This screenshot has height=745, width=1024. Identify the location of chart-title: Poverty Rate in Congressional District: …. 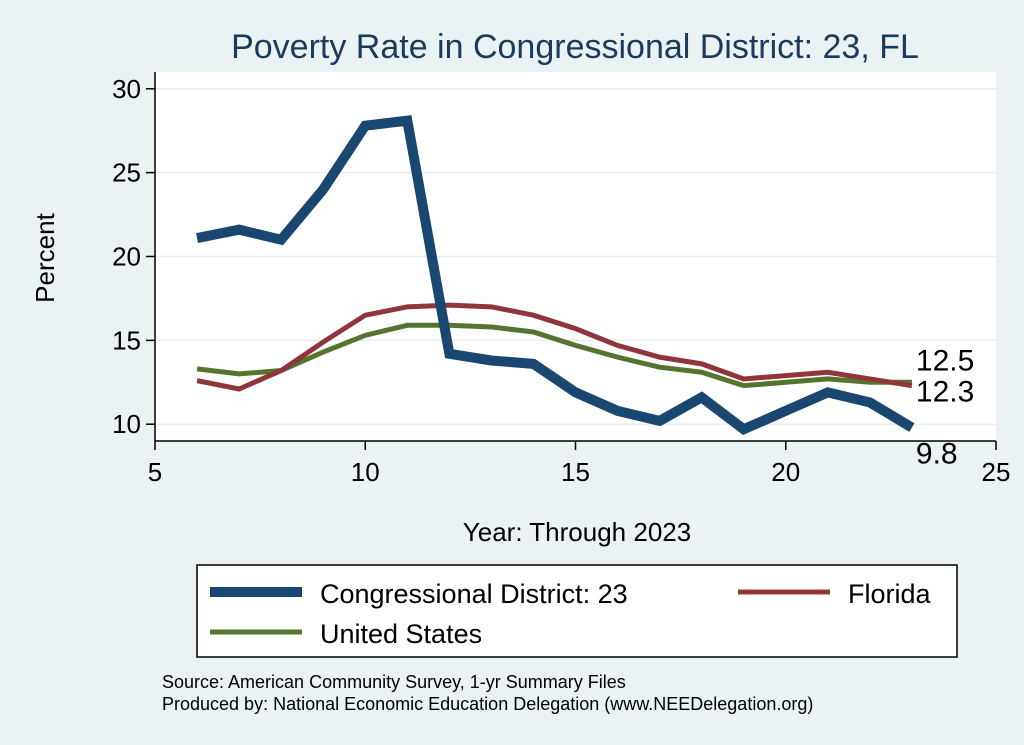
(575, 47).